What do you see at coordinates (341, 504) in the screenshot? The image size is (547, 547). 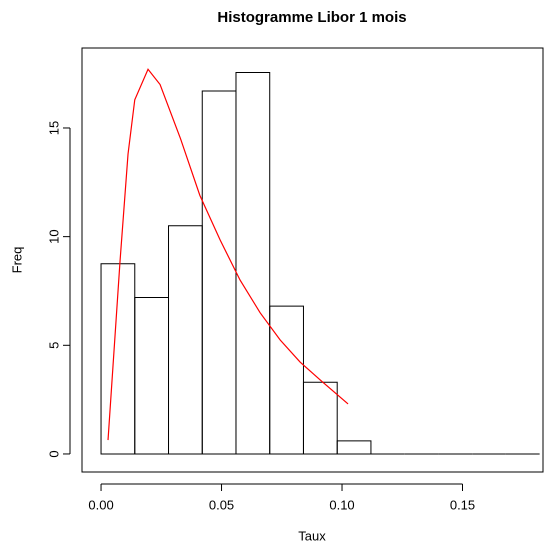 I see `x-tick-label: 0.10` at bounding box center [341, 504].